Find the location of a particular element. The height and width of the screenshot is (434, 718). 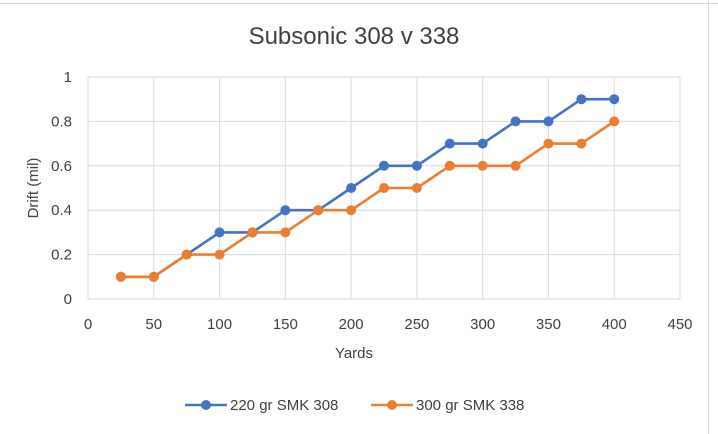

y-axis-ticks: 0 0.2 0.4 0.6 0.8 1 is located at coordinates (61, 188).